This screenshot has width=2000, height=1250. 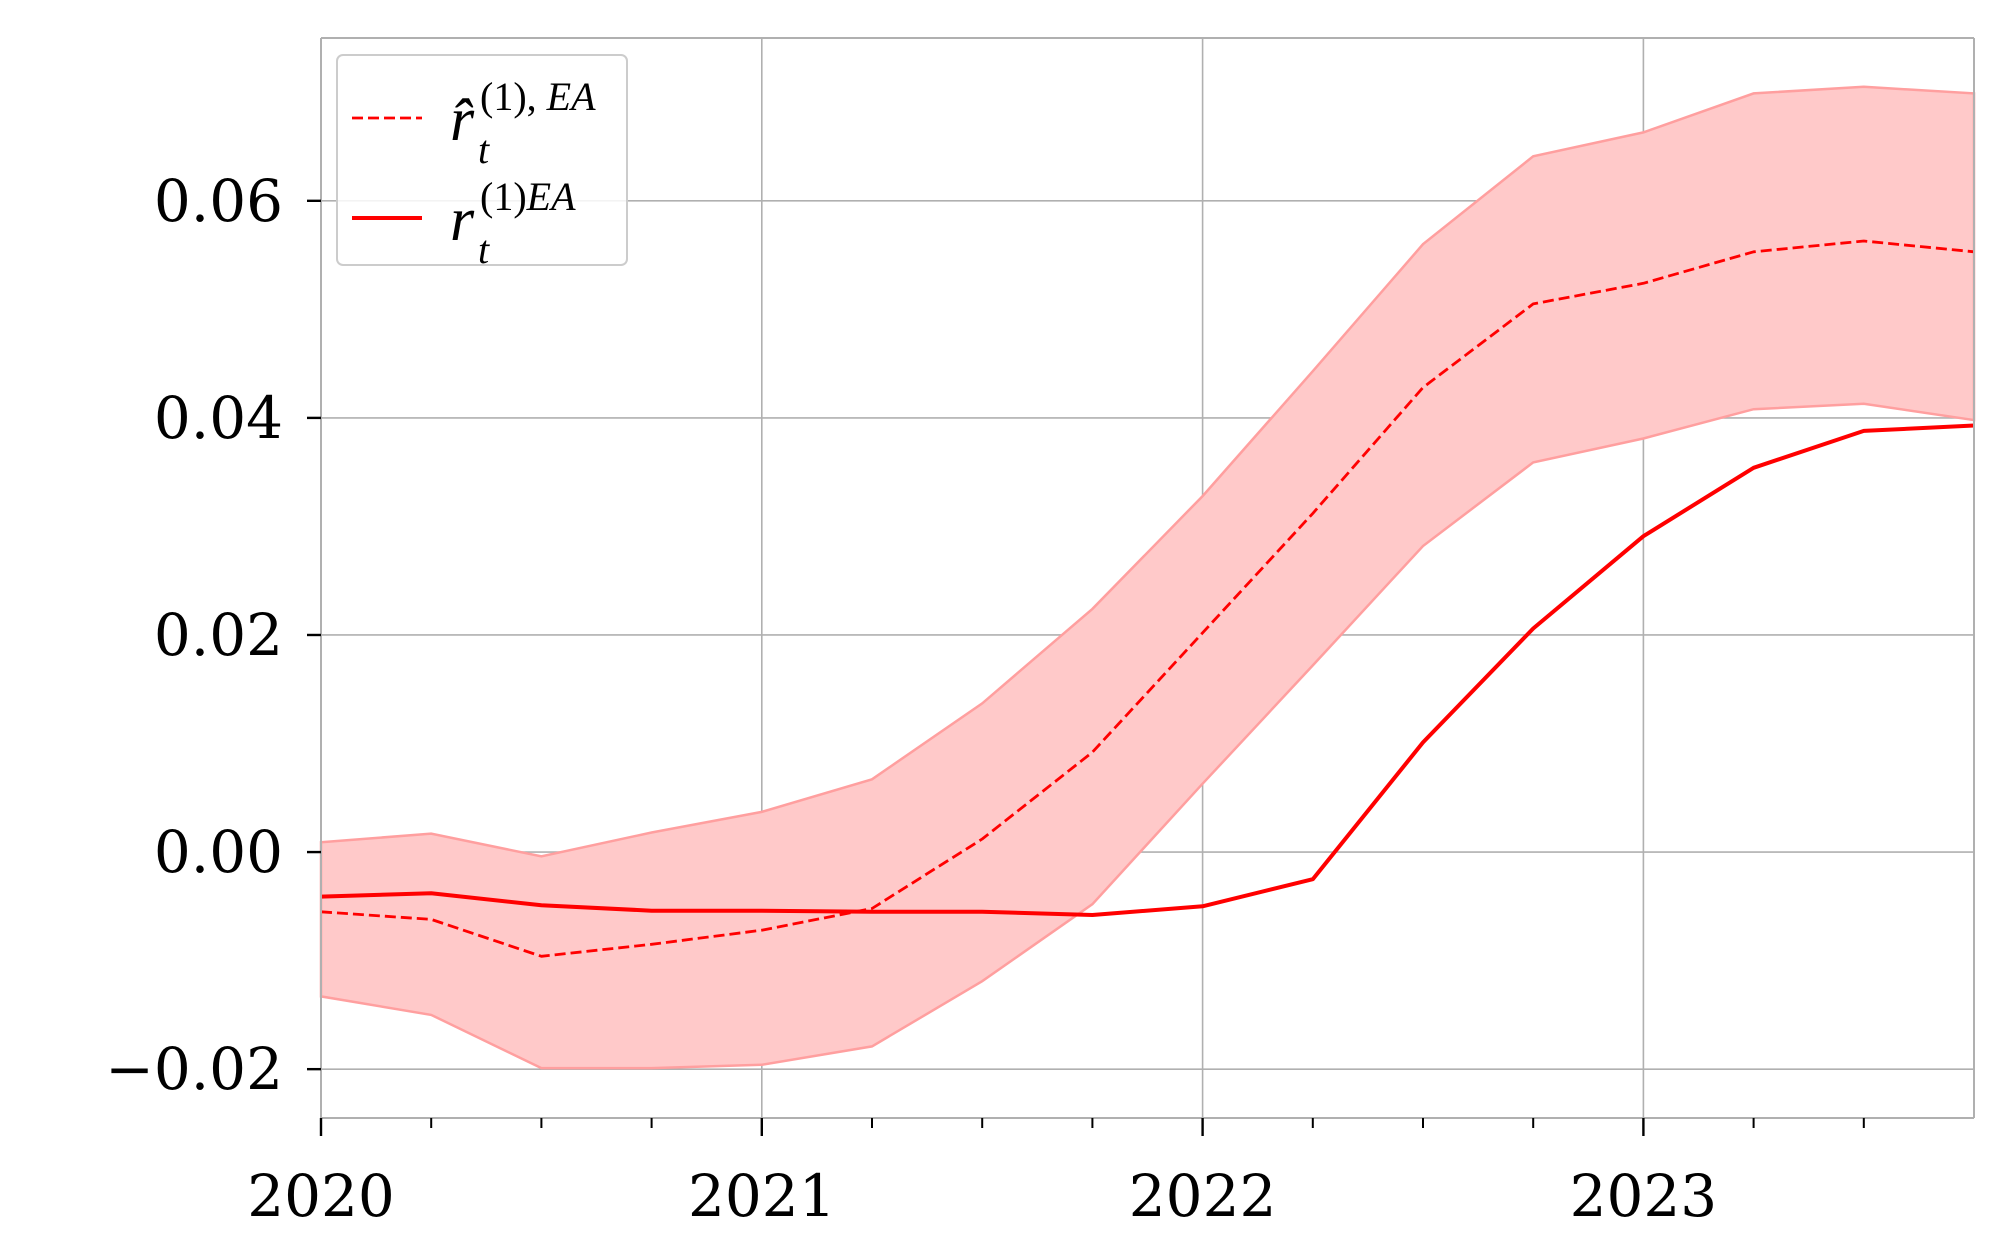 What do you see at coordinates (218, 418) in the screenshot?
I see `y-tick-label-3: 0.04` at bounding box center [218, 418].